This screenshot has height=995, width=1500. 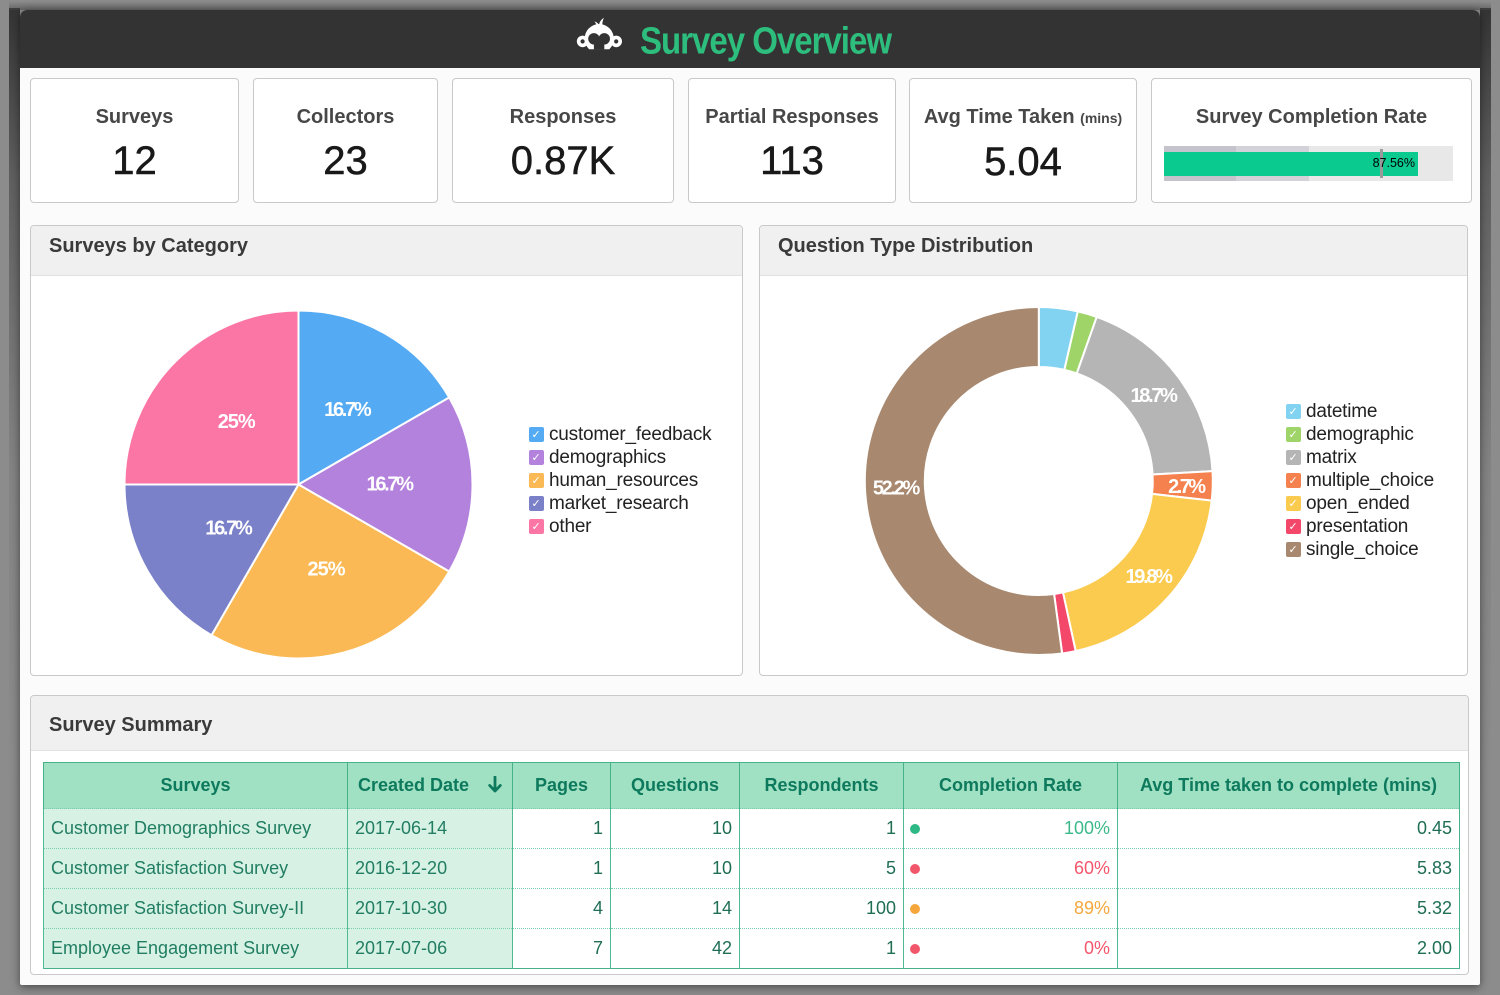 What do you see at coordinates (897, 489) in the screenshot?
I see `svg-text: 52.2%` at bounding box center [897, 489].